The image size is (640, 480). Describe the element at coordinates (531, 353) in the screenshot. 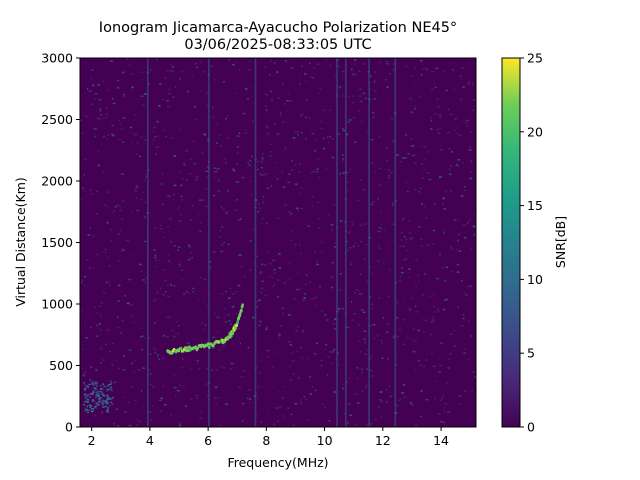

I see `colorbar-tick-label: 5` at that location.